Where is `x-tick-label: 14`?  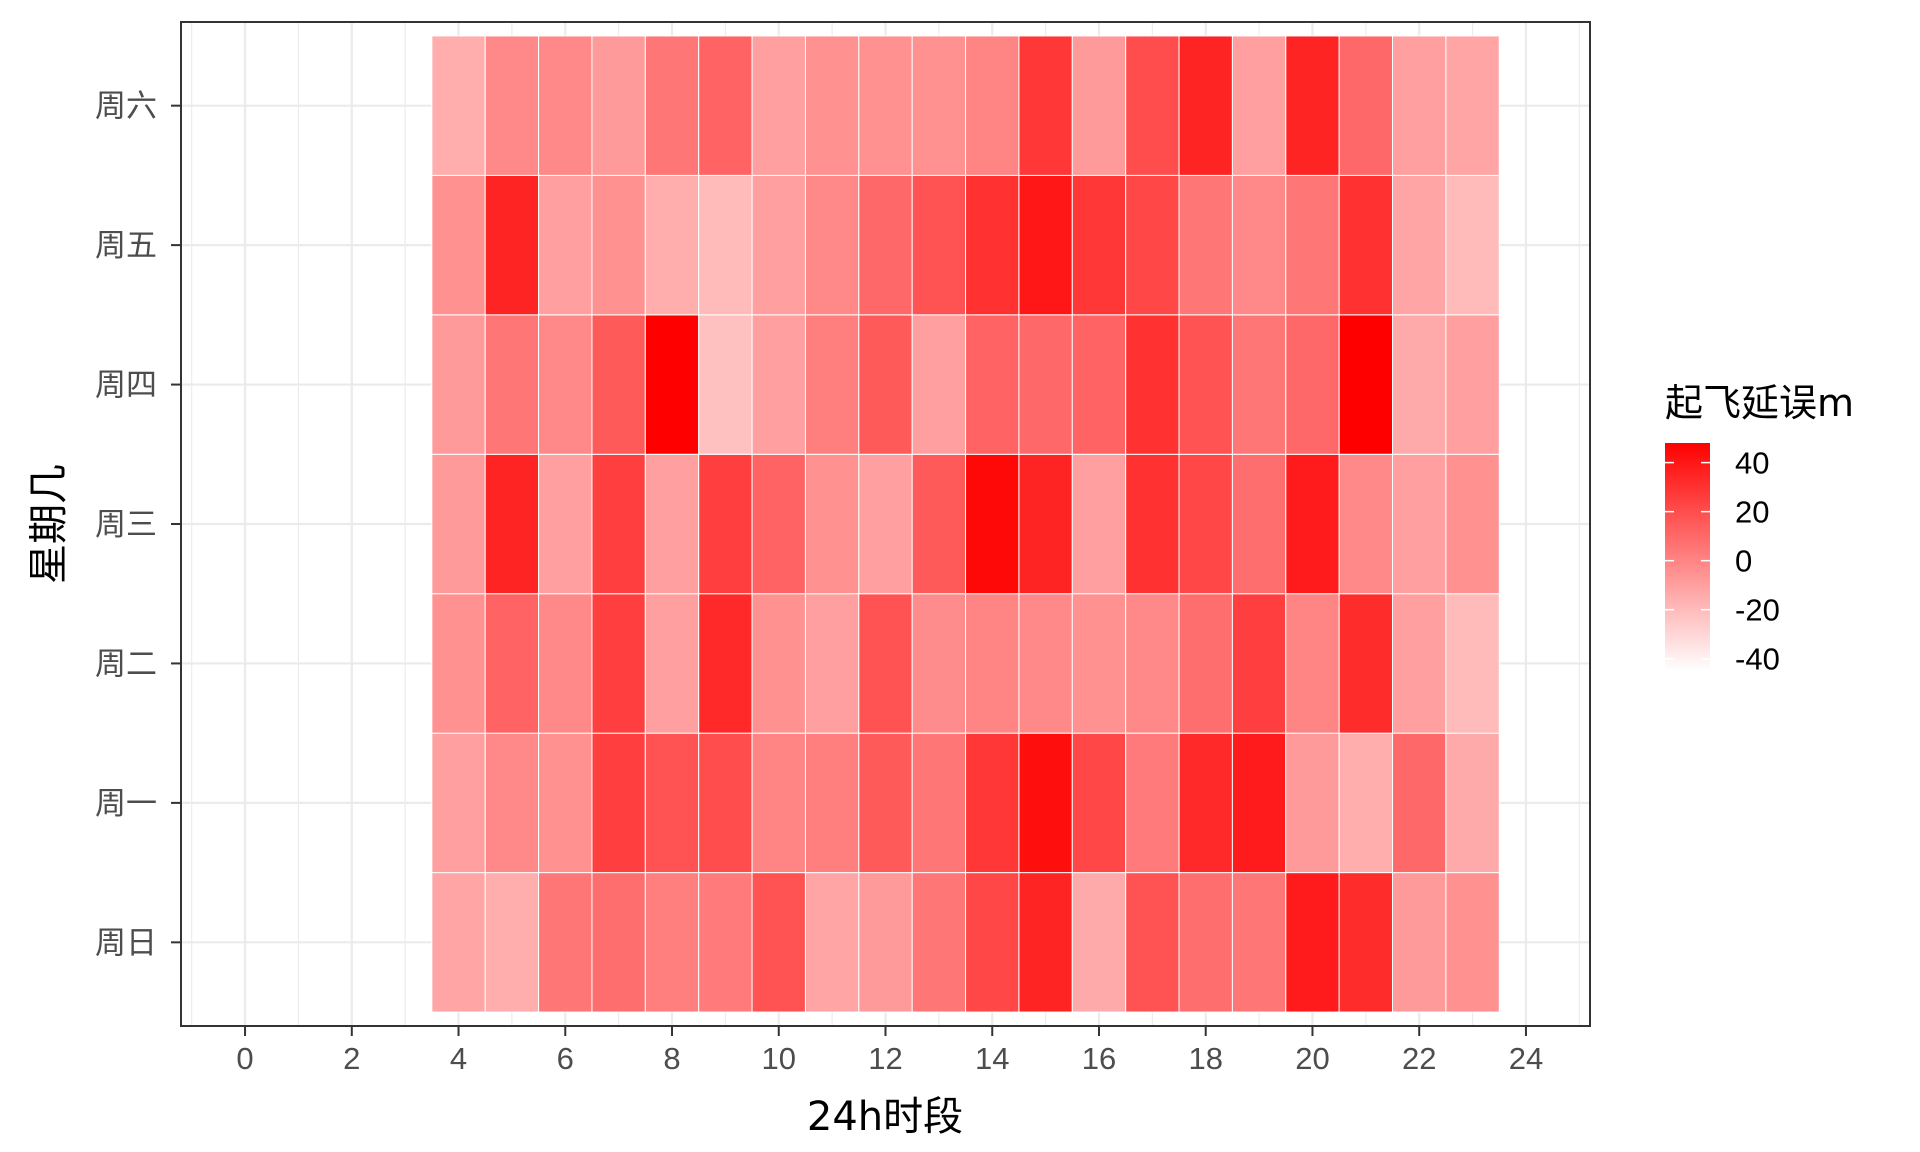 x-tick-label: 14 is located at coordinates (992, 1058).